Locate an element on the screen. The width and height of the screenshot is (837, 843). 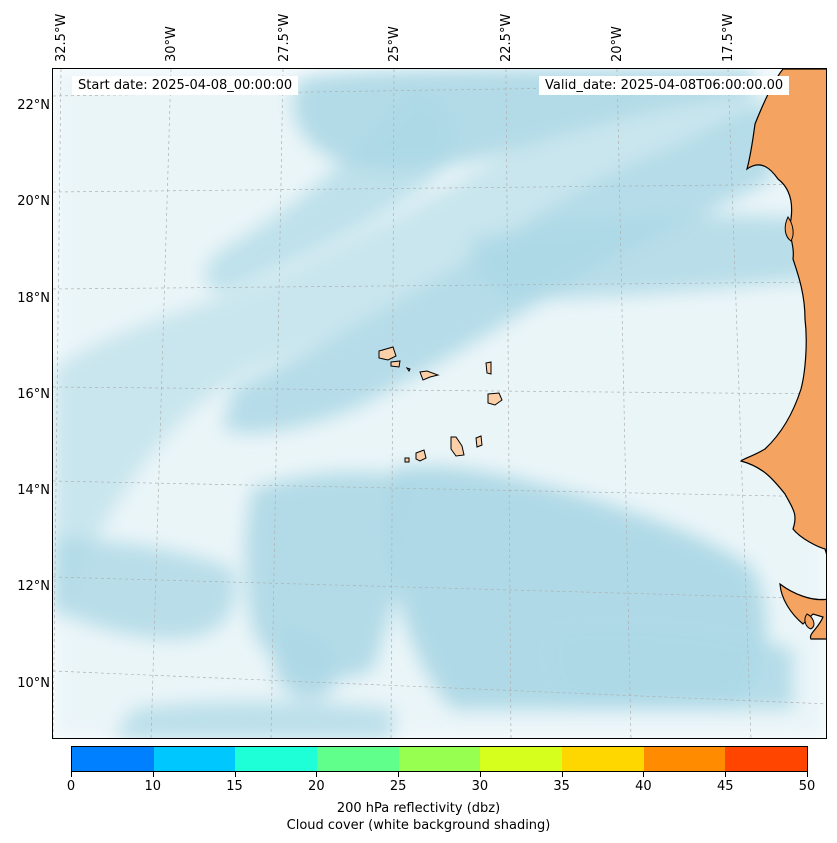
colorbar-tick-label: 10 is located at coordinates (153, 786).